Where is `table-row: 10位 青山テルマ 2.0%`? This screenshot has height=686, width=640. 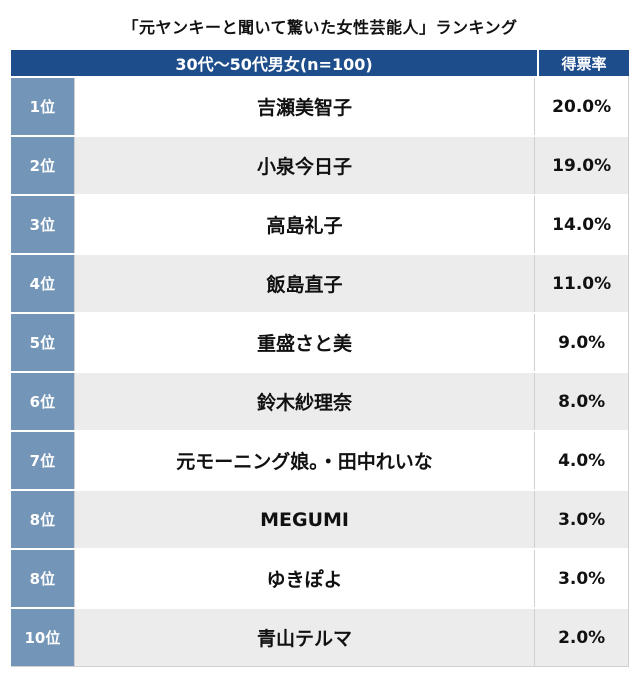 table-row: 10位 青山テルマ 2.0% is located at coordinates (319, 636).